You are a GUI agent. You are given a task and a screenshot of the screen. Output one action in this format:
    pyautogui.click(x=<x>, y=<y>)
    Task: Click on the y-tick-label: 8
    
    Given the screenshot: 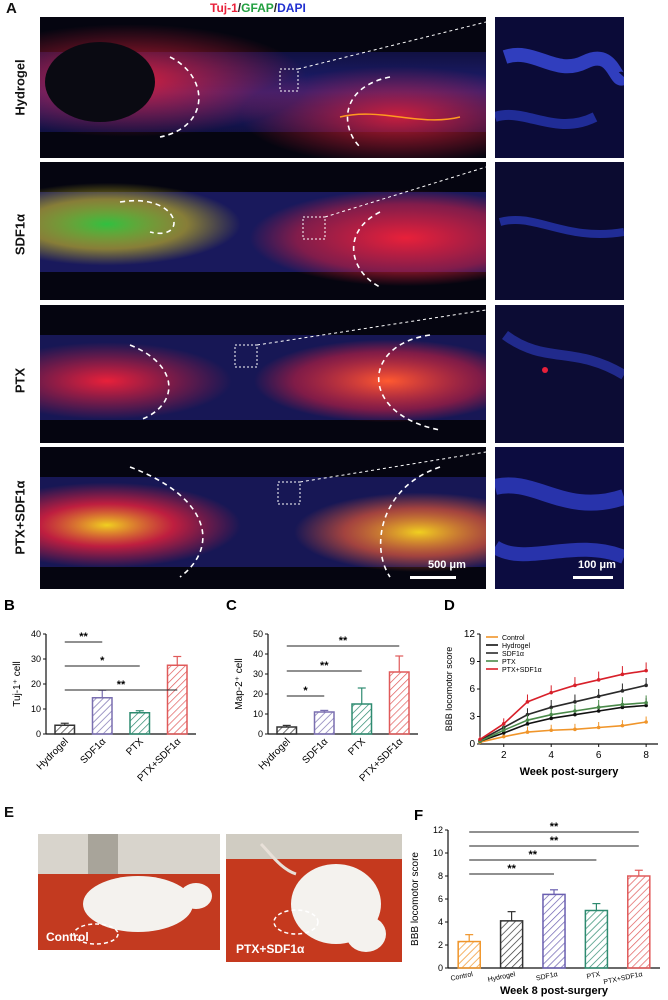 What is the action you would take?
    pyautogui.click(x=440, y=876)
    